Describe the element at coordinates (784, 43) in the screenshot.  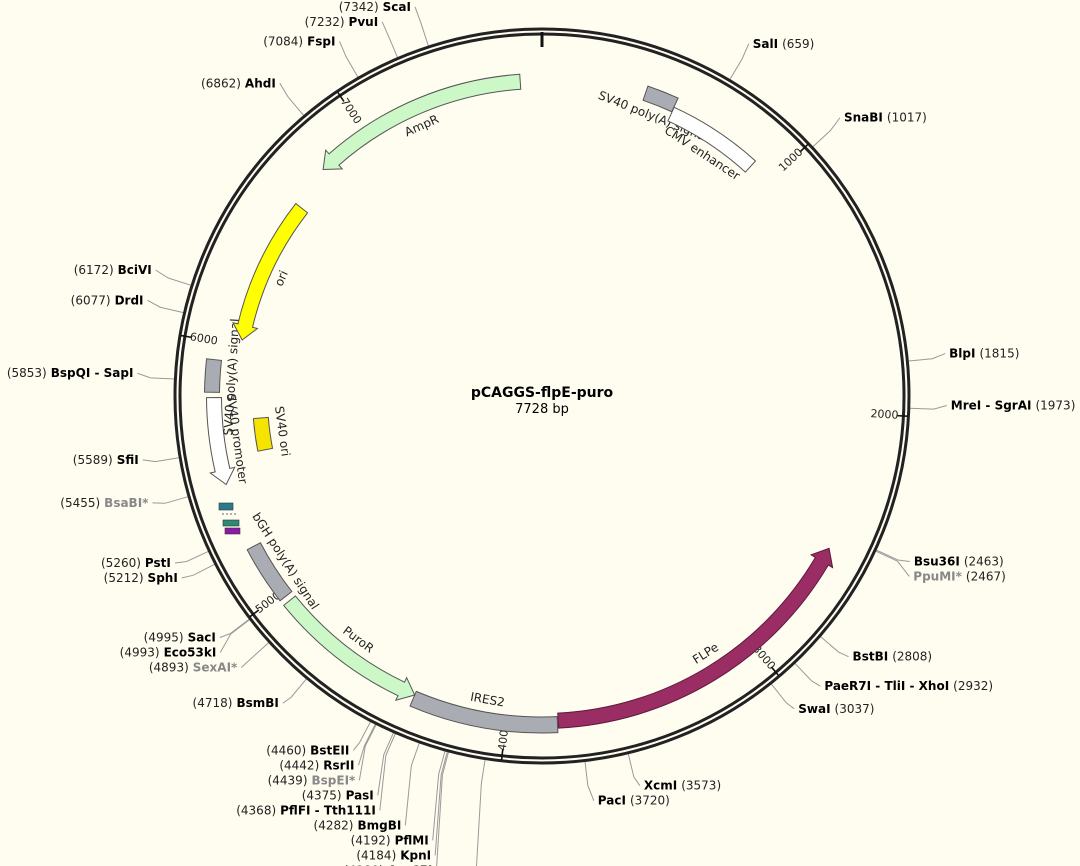
I see `site-sali: SalI (659)` at that location.